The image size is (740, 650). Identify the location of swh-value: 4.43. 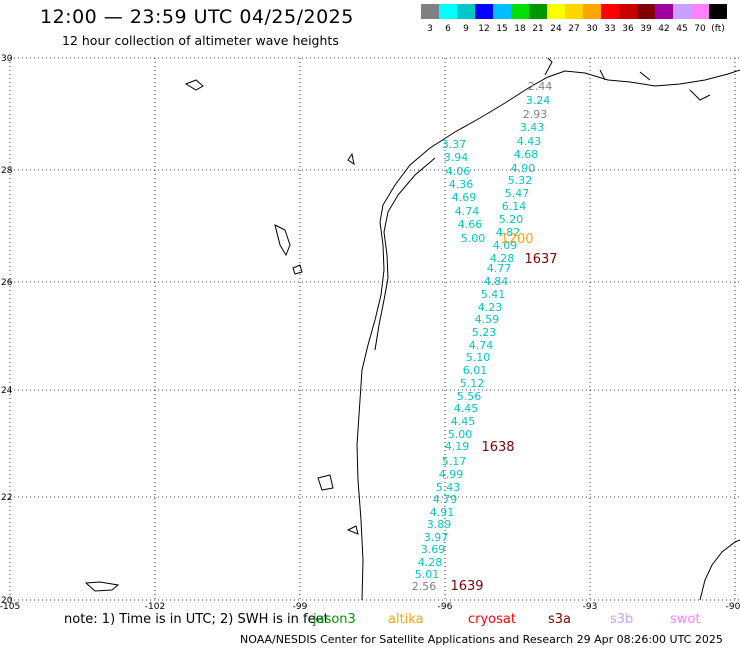
(529, 141).